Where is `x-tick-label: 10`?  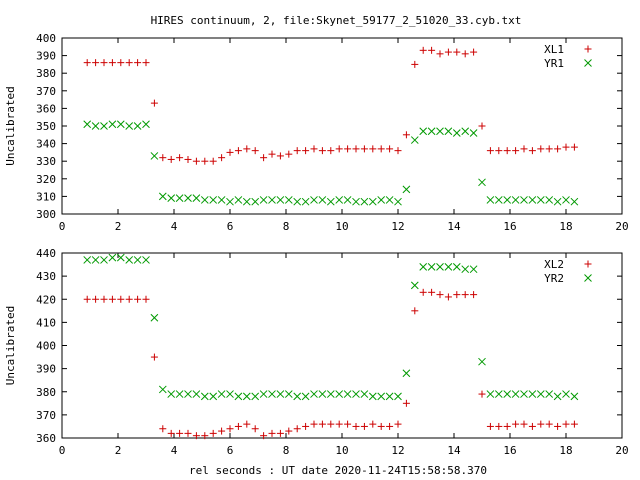 x-tick-label: 10 is located at coordinates (341, 226).